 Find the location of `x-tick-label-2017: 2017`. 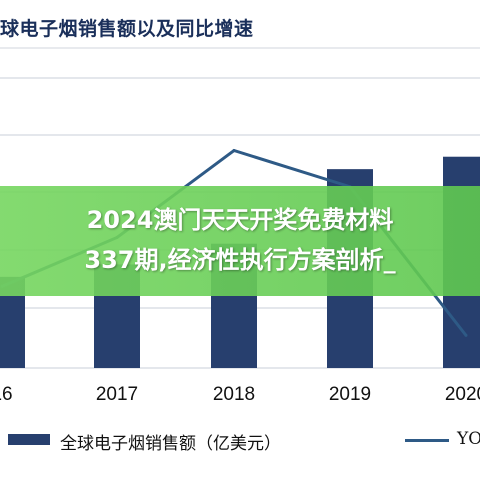

x-tick-label-2017: 2017 is located at coordinates (117, 394).